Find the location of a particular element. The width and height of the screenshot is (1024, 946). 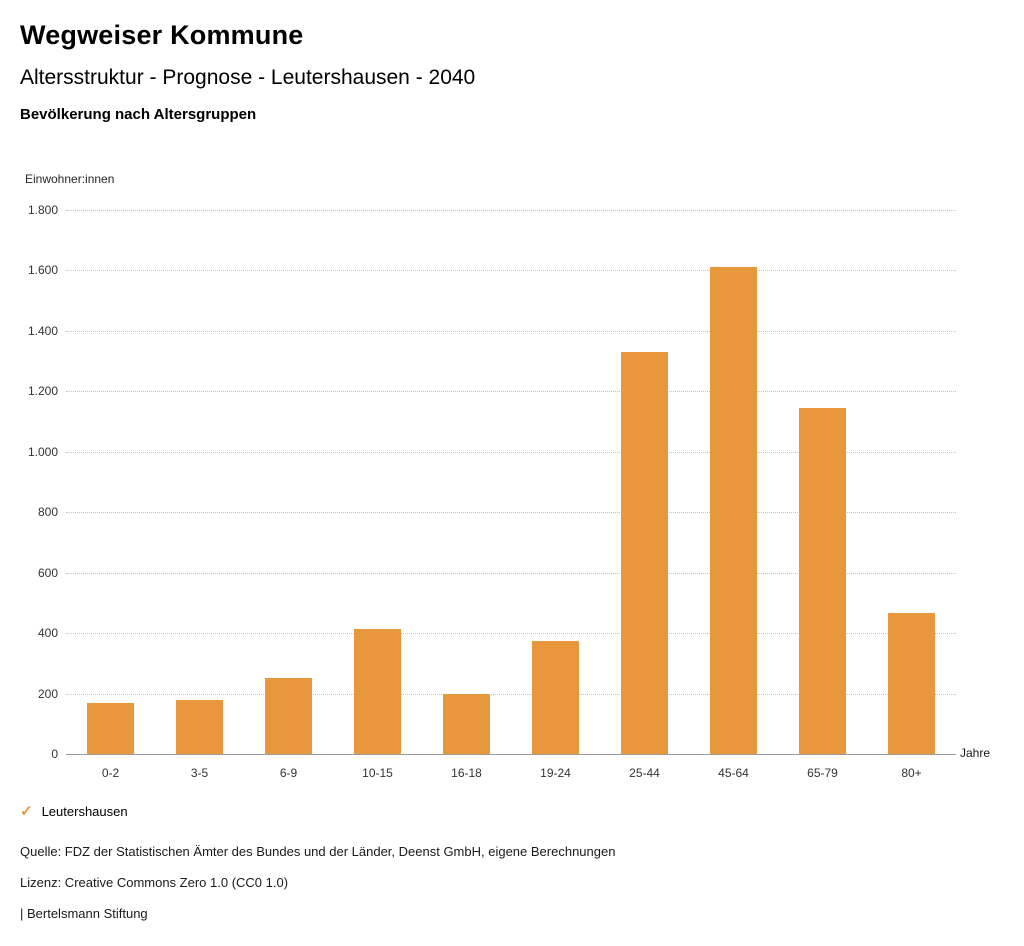

y-axis: 0 200 400 600 800 1.000 1.200 1.400 1.600 1.800 is located at coordinates (29, 486).